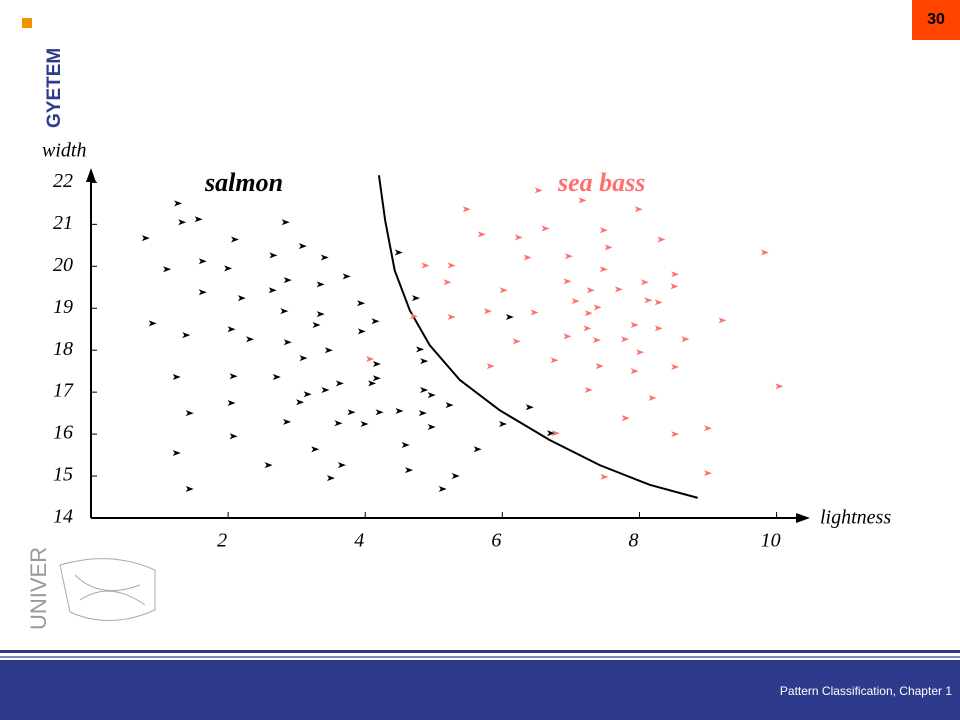 The image size is (960, 720). I want to click on crest, so click(107, 589).